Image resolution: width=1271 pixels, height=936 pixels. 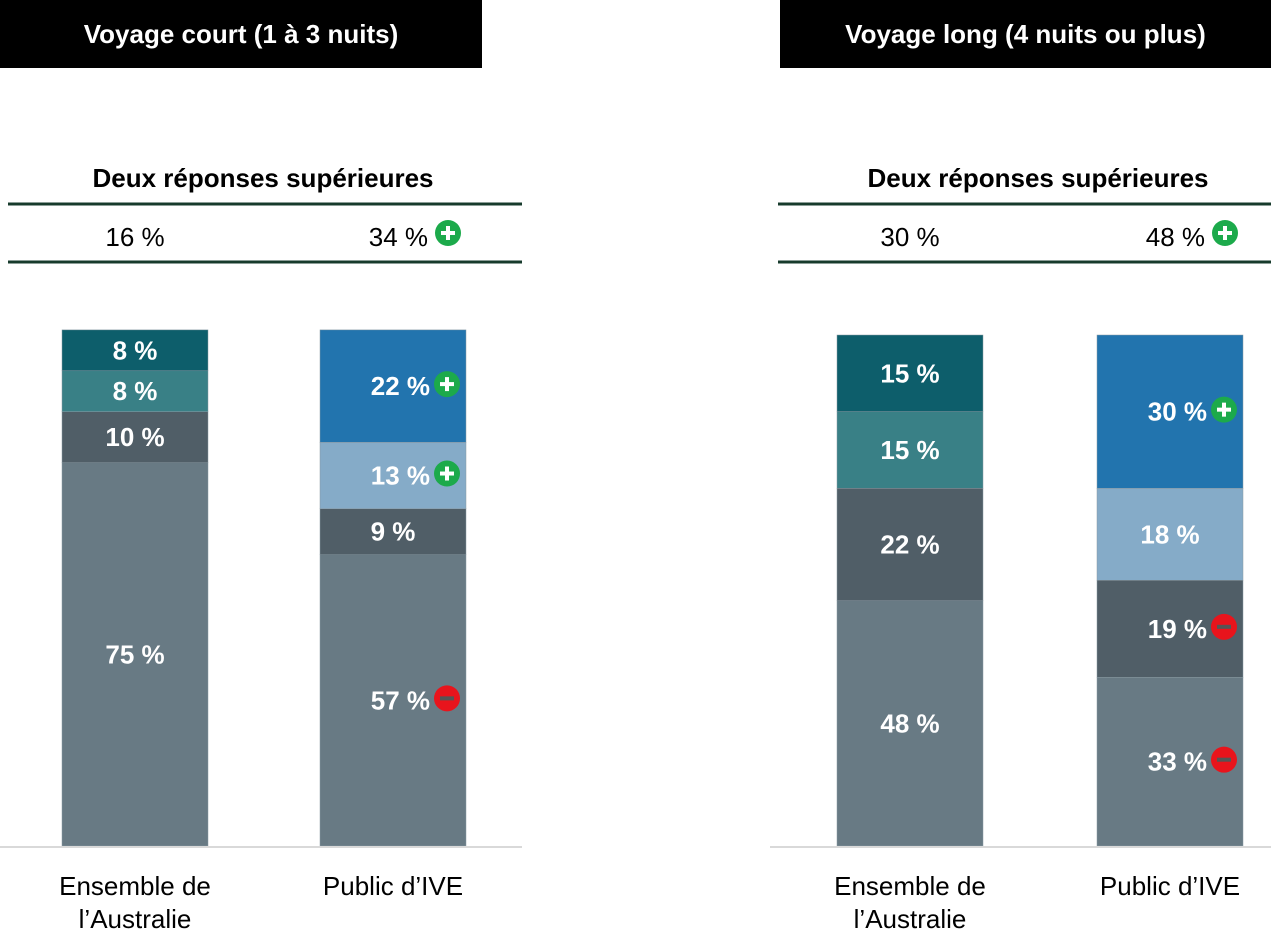 I want to click on segment-label: 48 %, so click(x=909, y=723).